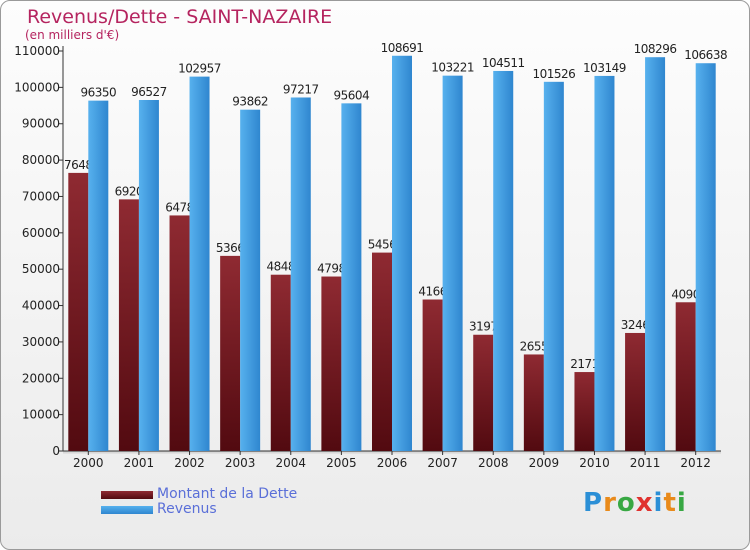  What do you see at coordinates (341, 463) in the screenshot?
I see `x-tick-label: 2005` at bounding box center [341, 463].